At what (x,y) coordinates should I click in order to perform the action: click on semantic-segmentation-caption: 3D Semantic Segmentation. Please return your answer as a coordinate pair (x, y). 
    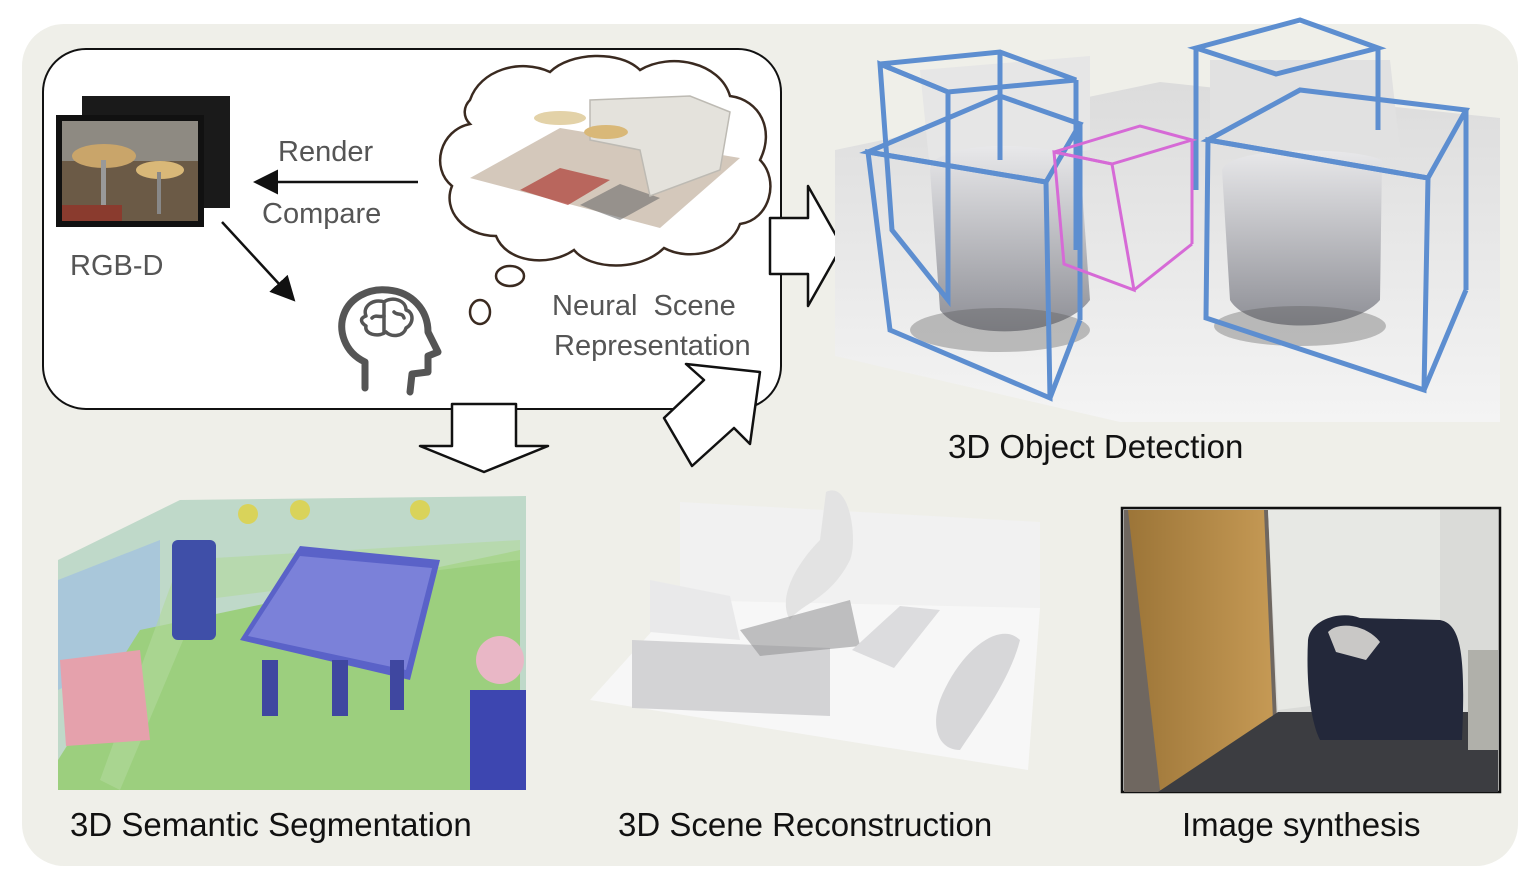
    Looking at the image, I should click on (271, 824).